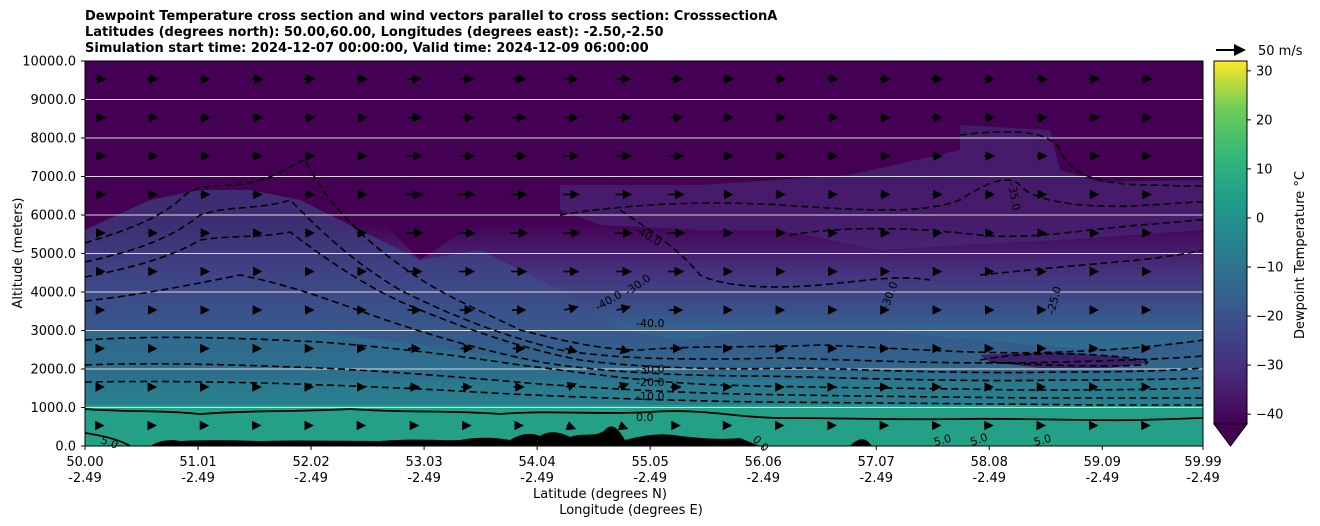 The width and height of the screenshot is (1320, 526). I want to click on x-tick-label-lat: 51.01, so click(197, 462).